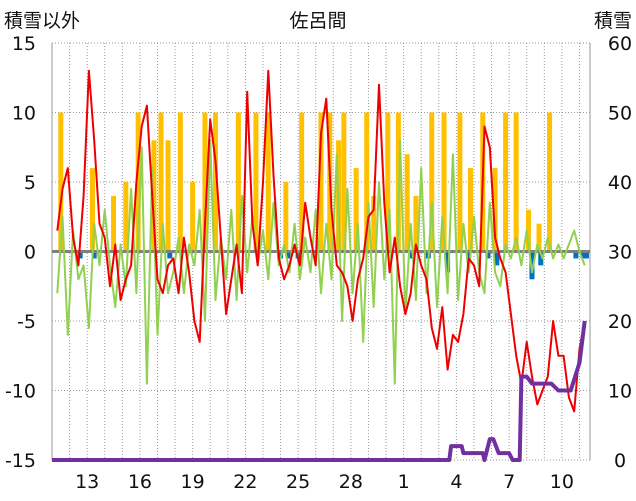  I want to click on right-axis-ticks: 60 50 40 30 20 10 0, so click(620, 252).